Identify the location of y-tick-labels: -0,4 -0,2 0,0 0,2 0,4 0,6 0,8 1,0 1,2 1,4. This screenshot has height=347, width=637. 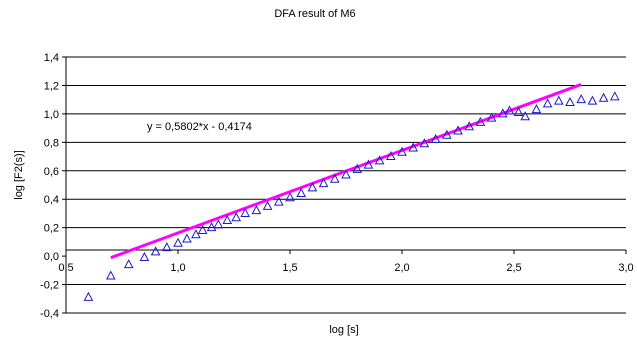
(49, 186).